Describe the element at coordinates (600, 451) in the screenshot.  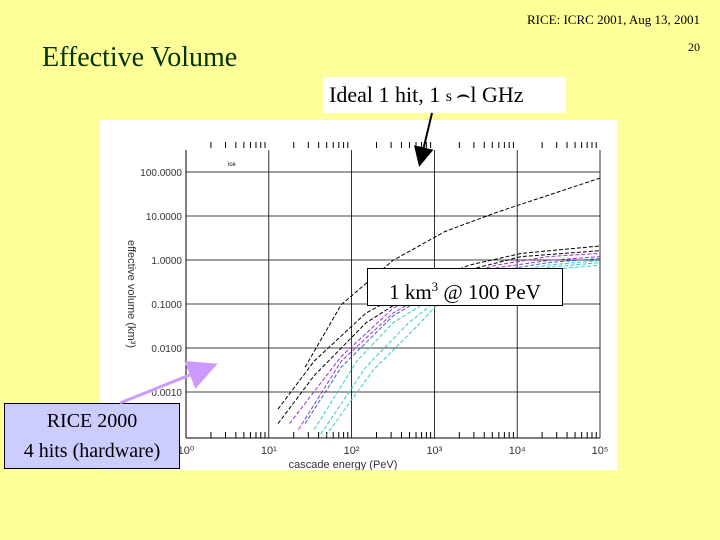
I see `x-tick-label: 10⁵` at that location.